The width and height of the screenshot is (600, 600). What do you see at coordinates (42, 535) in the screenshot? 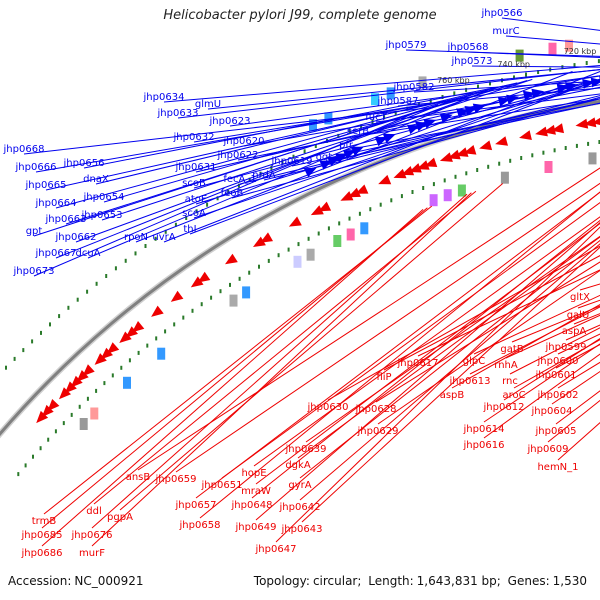
I see `reverse-gene-label: jhp0685` at bounding box center [42, 535].